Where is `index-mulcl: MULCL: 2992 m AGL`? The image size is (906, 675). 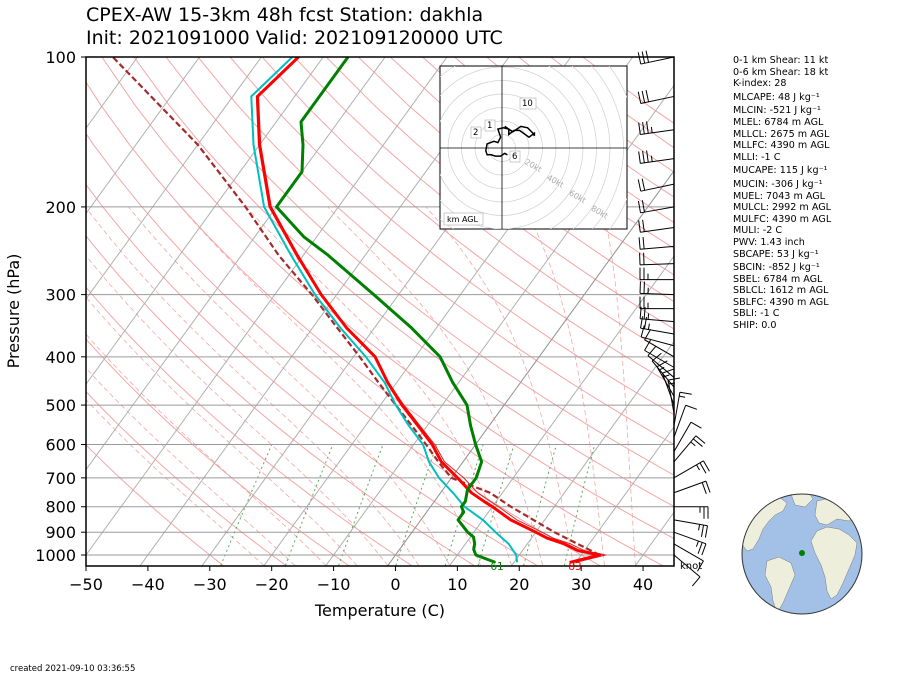 index-mulcl: MULCL: 2992 m AGL is located at coordinates (782, 208).